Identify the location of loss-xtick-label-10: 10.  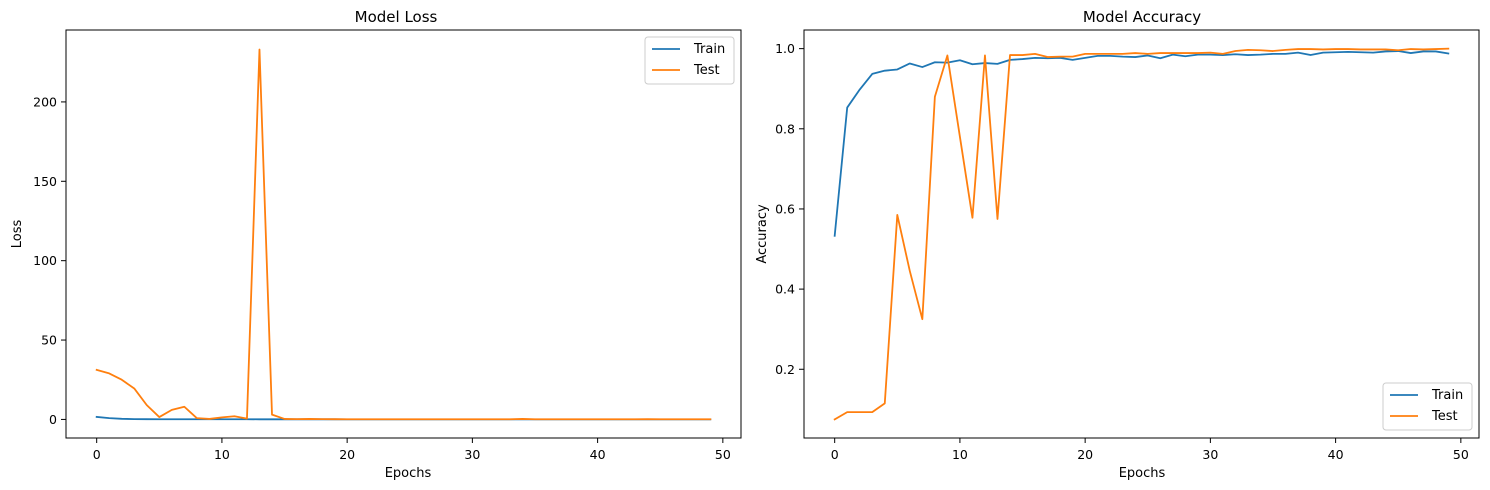
(222, 454).